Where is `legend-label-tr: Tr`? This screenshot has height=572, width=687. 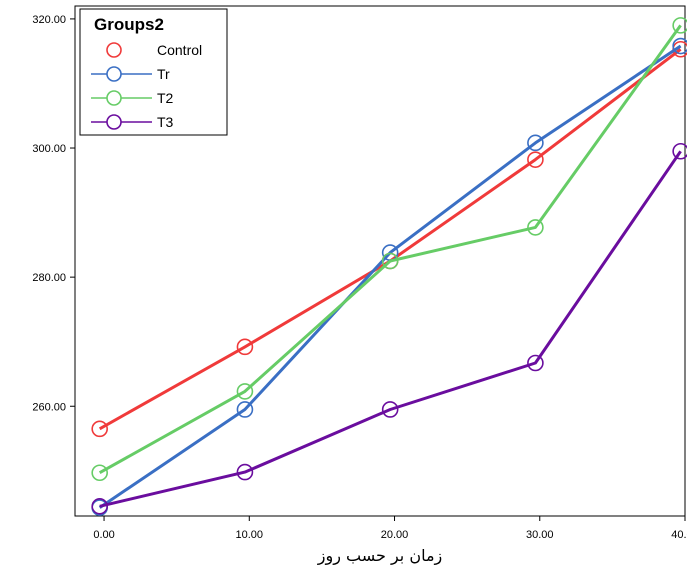 legend-label-tr: Tr is located at coordinates (163, 74).